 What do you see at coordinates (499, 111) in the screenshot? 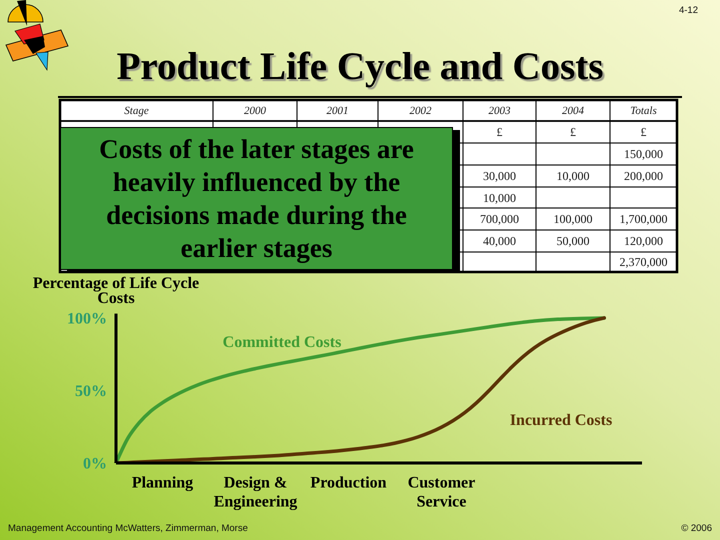
I see `text: 2003` at bounding box center [499, 111].